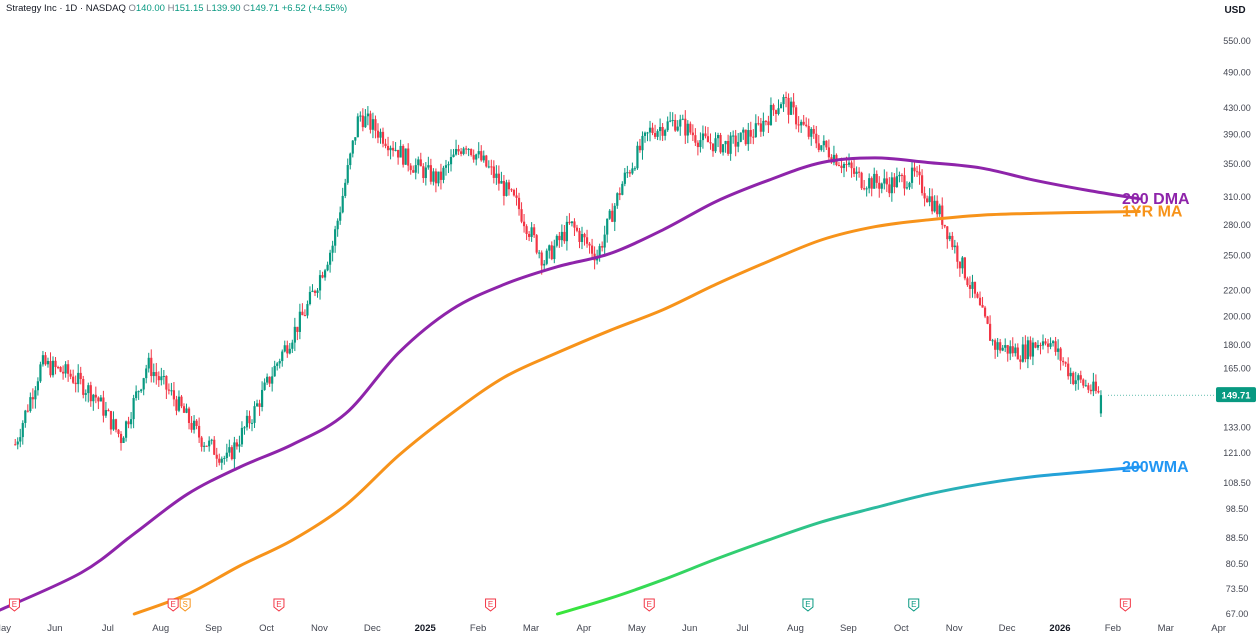 Image resolution: width=1257 pixels, height=637 pixels. What do you see at coordinates (265, 8) in the screenshot?
I see `close-value: 149.71` at bounding box center [265, 8].